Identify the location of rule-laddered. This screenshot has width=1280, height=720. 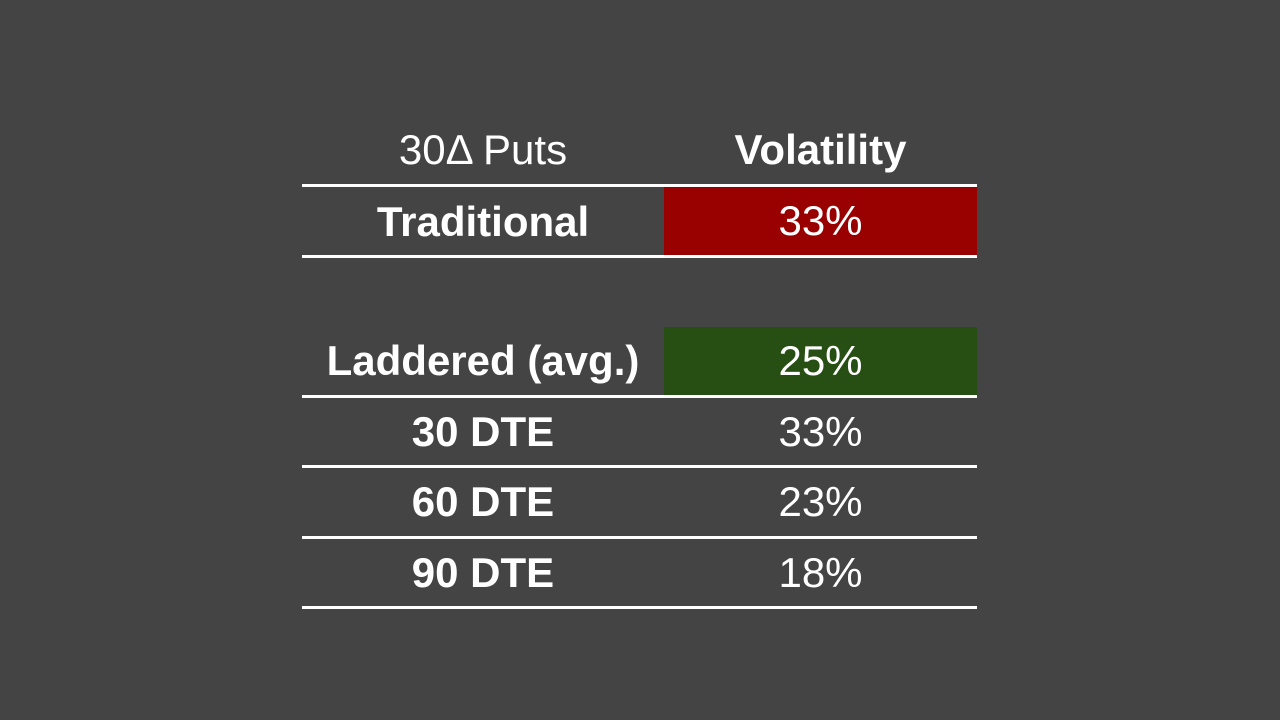
(639, 396).